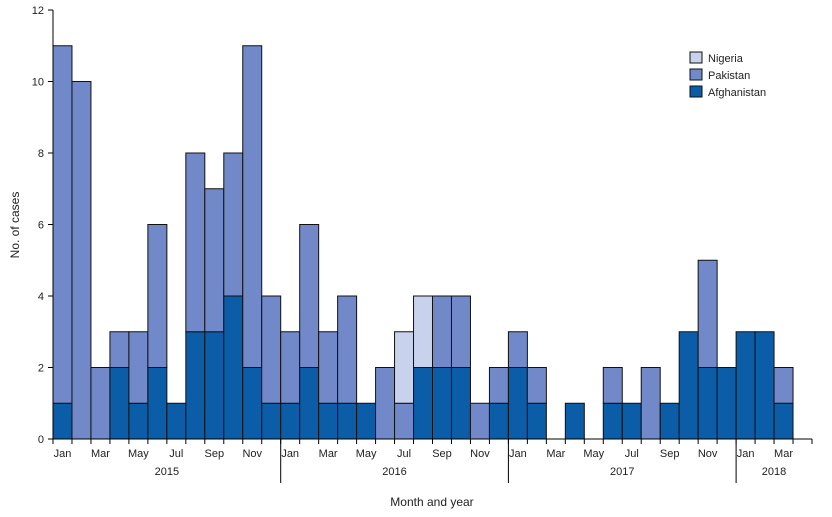 This screenshot has height=517, width=832. I want to click on y-tick-label: 6, so click(41, 226).